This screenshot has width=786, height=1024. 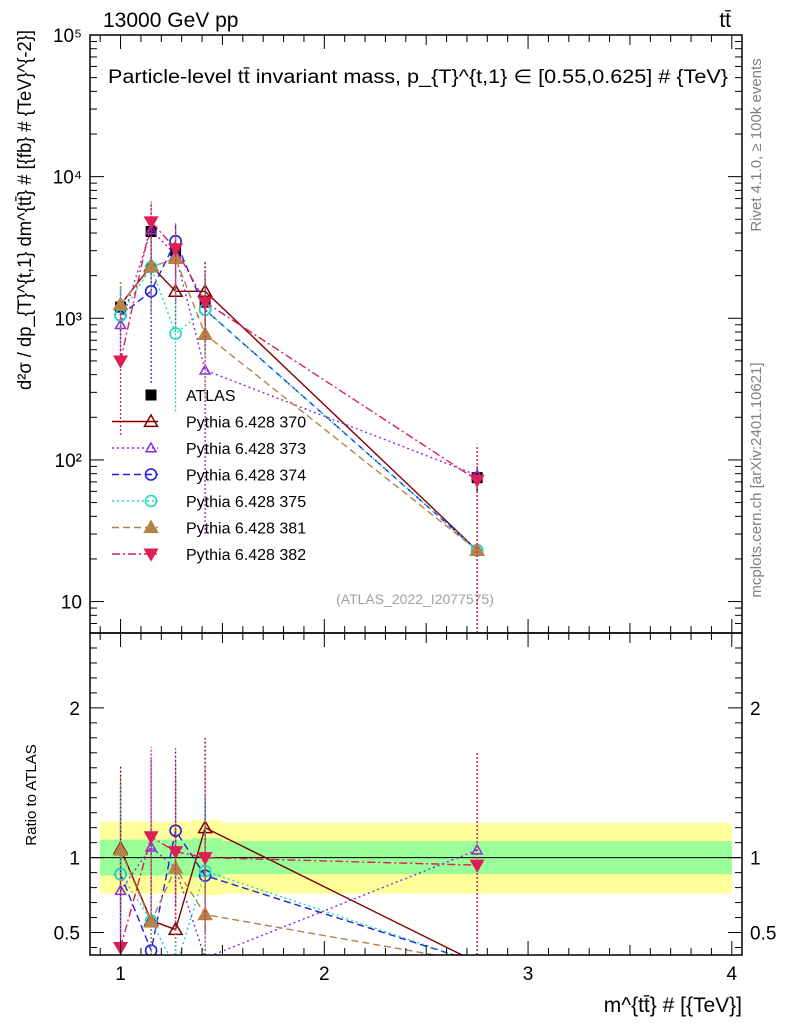 What do you see at coordinates (756, 144) in the screenshot?
I see `rivet-label: Rivet 4.1.0, ≥ 100k events` at bounding box center [756, 144].